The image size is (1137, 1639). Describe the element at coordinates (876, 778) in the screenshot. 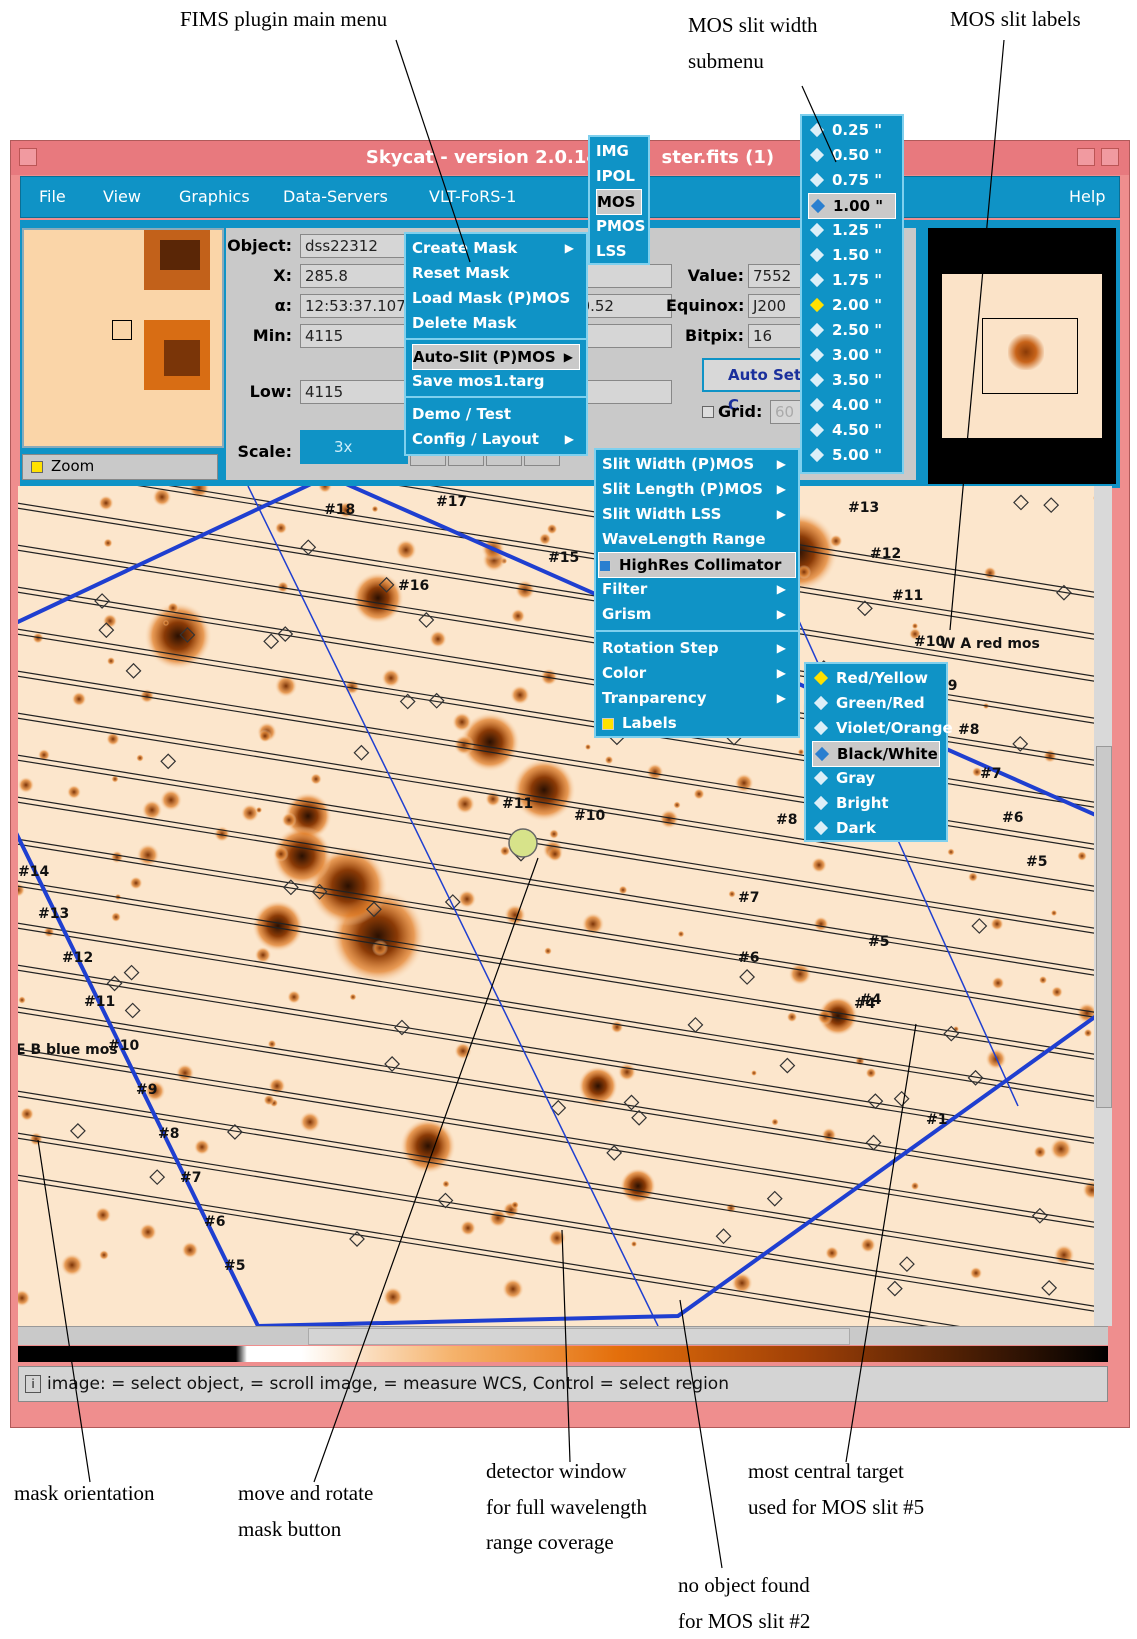

I see `color-gray: Gray` at that location.